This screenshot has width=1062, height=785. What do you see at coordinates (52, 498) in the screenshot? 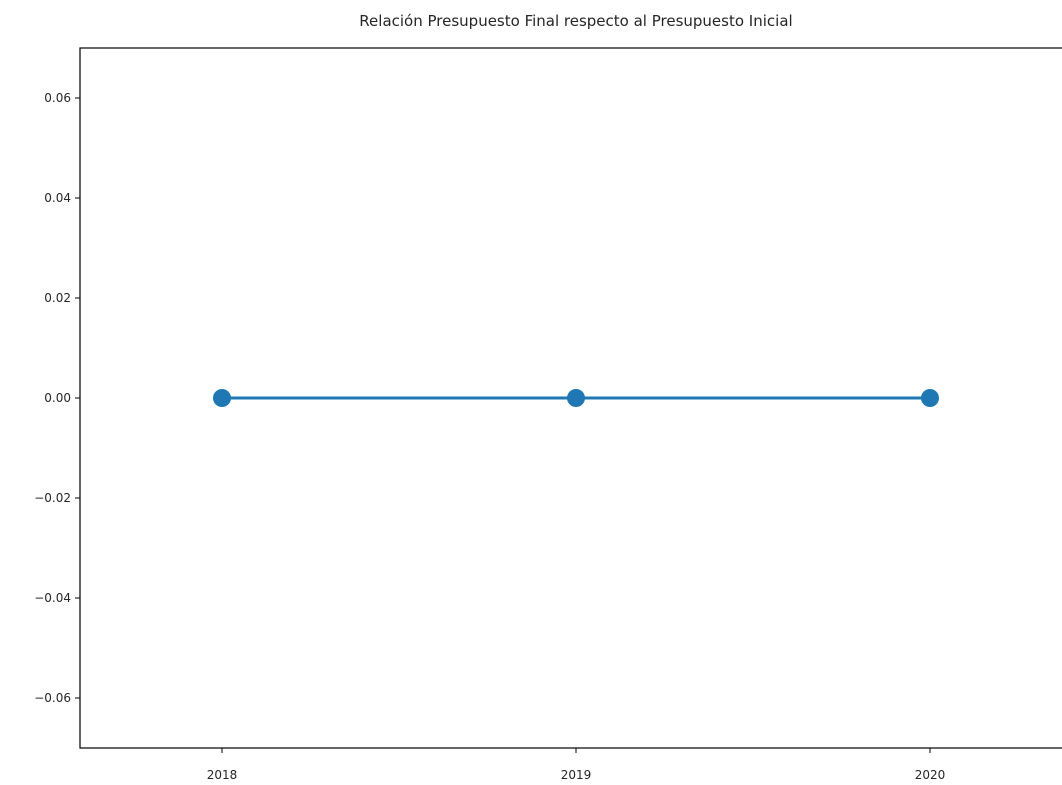
I see `y-tick-label: −0.02` at bounding box center [52, 498].